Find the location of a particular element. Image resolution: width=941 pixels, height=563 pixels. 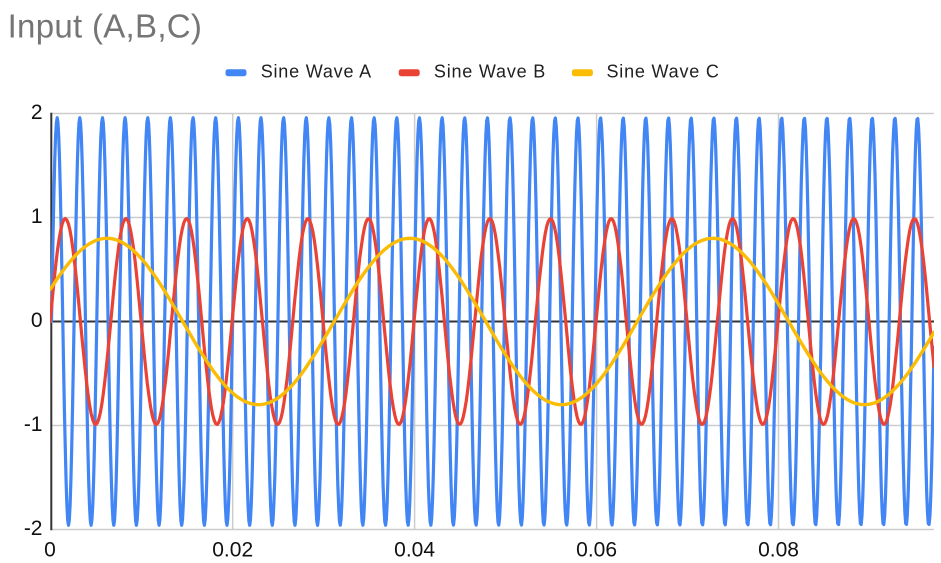

svg-text: 2 is located at coordinates (37, 112).